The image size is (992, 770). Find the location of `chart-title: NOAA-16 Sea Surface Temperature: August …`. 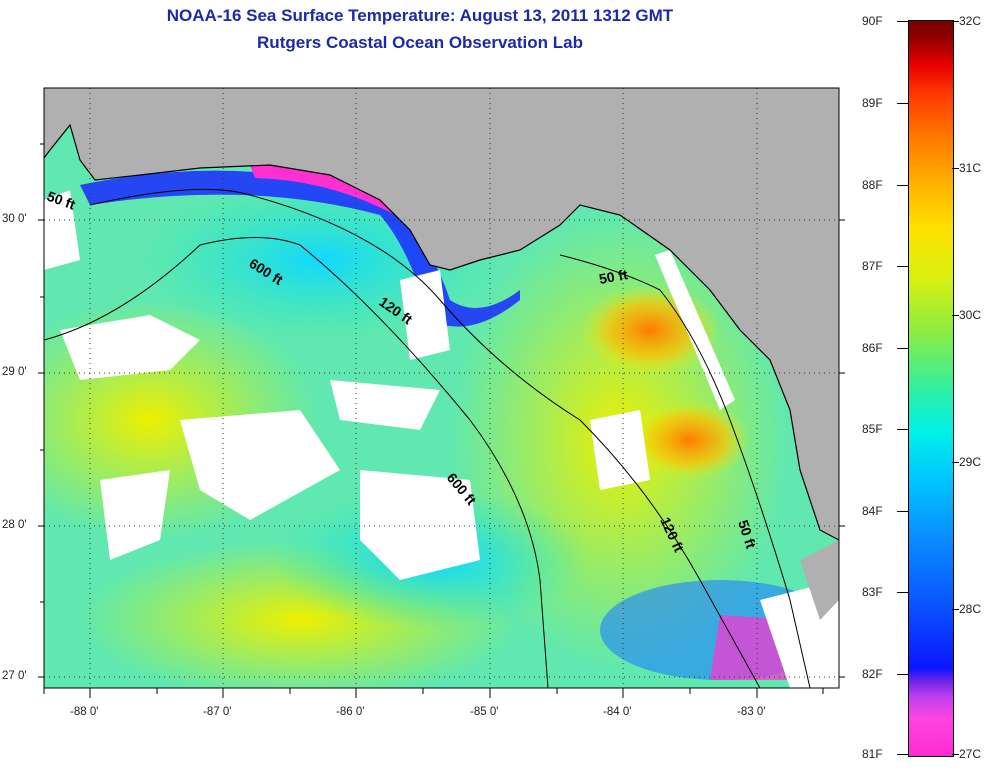

chart-title: NOAA-16 Sea Surface Temperature: August … is located at coordinates (420, 15).